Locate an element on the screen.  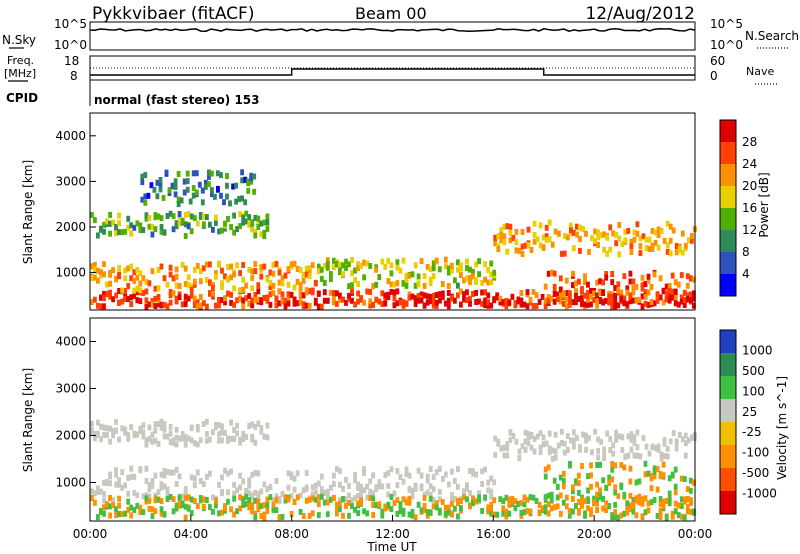
colorbar-tick-label: 16 is located at coordinates (749, 208).